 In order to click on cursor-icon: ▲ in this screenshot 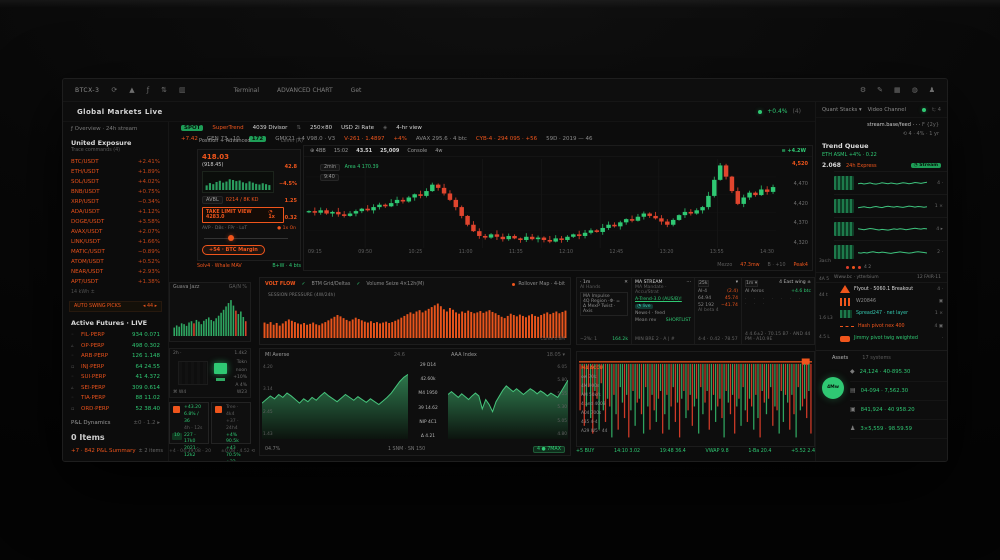, I will do `click(132, 90)`.